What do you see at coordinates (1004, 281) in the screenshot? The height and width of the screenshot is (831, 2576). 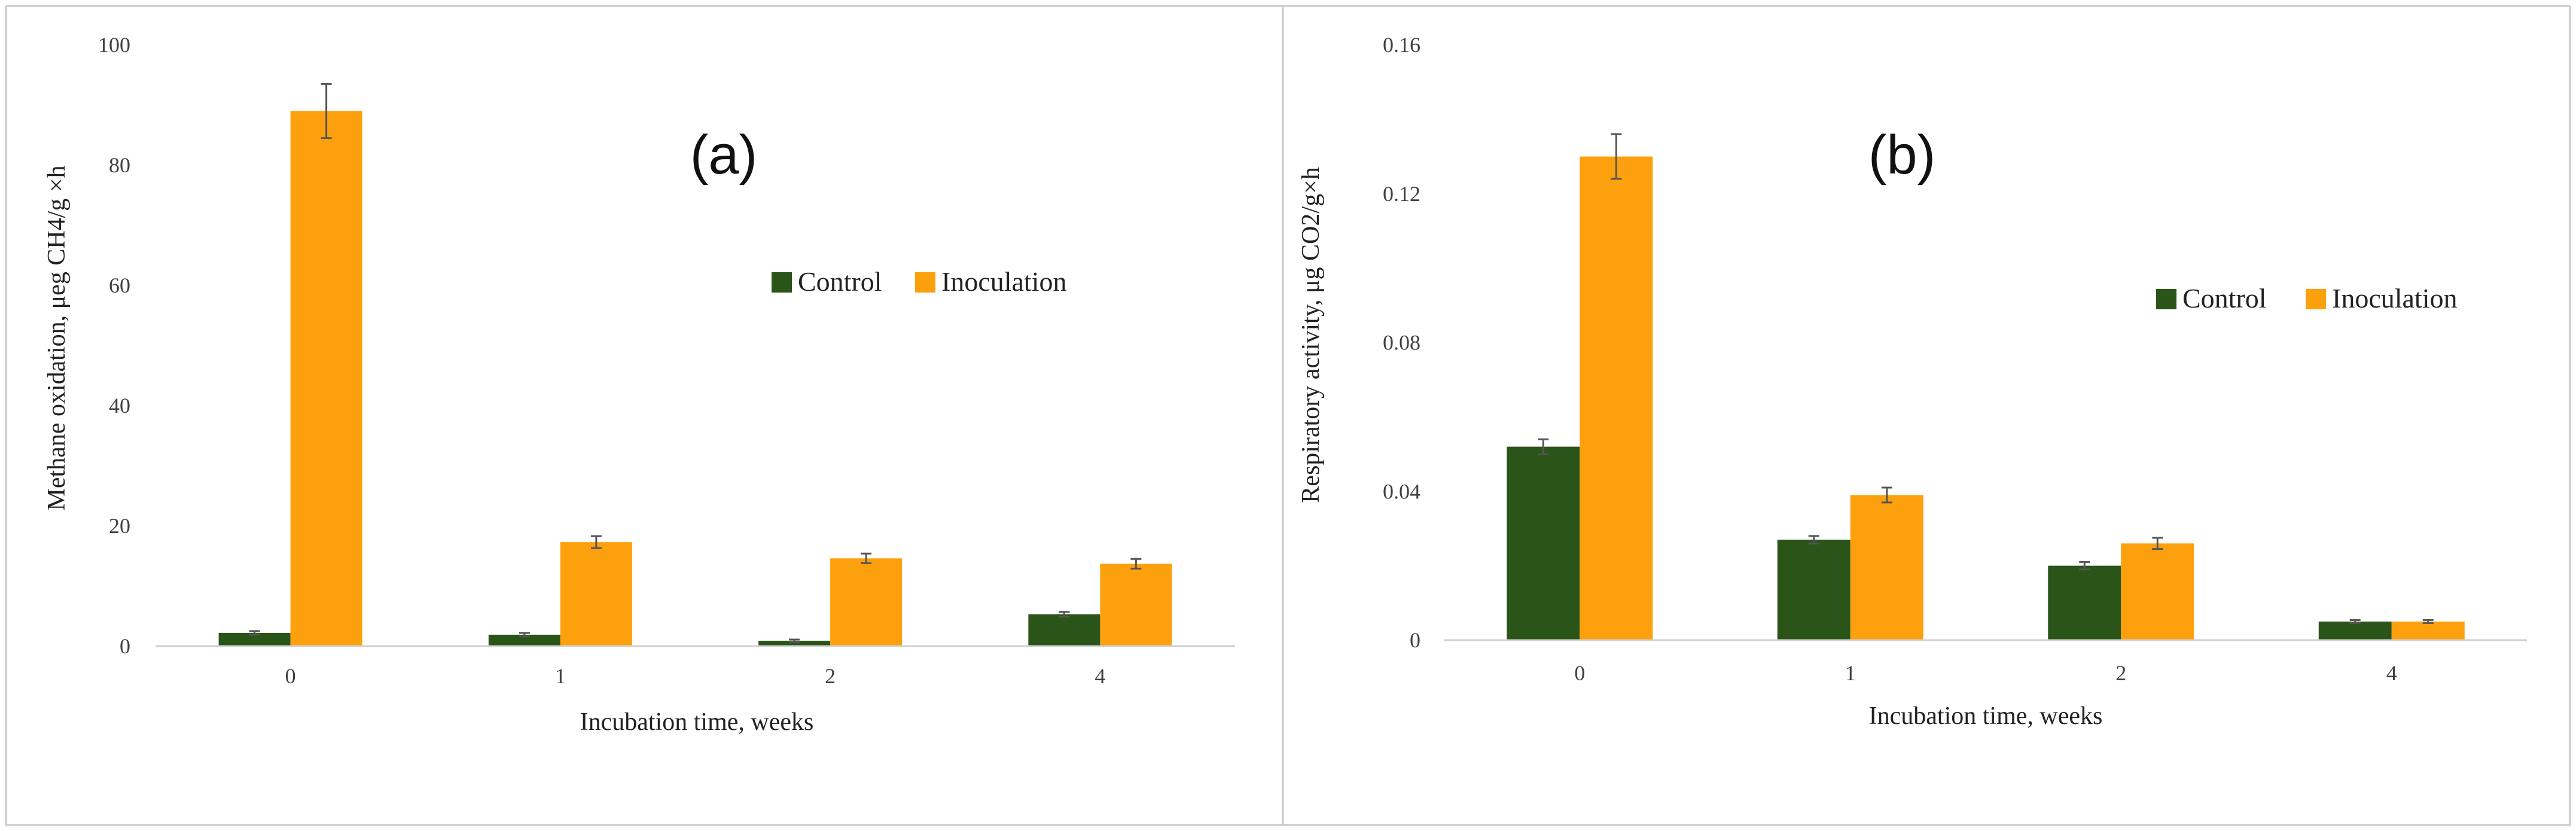 I see `panel-a-legend-label-inoculation: Inoculation` at bounding box center [1004, 281].